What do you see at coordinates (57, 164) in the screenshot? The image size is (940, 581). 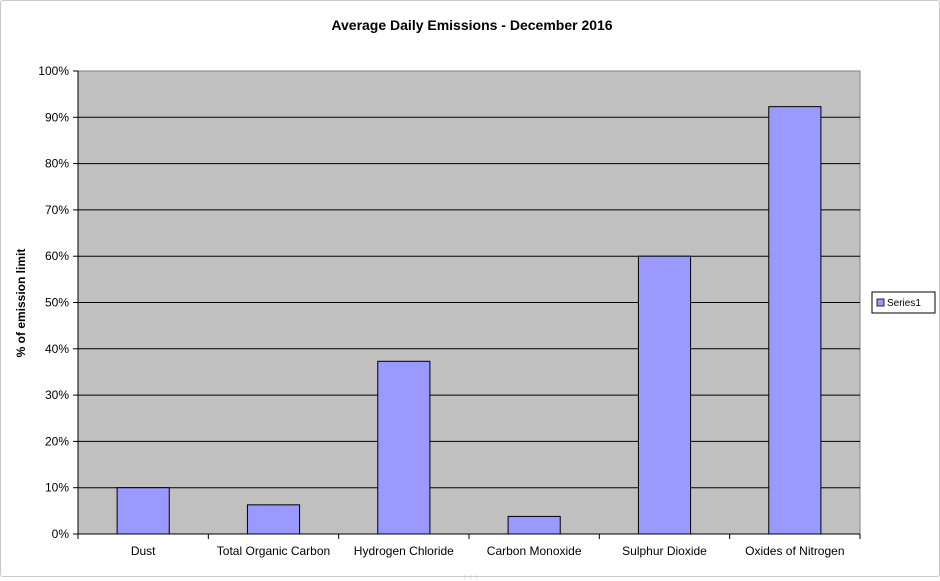 I see `y-tick-label: 80%` at bounding box center [57, 164].